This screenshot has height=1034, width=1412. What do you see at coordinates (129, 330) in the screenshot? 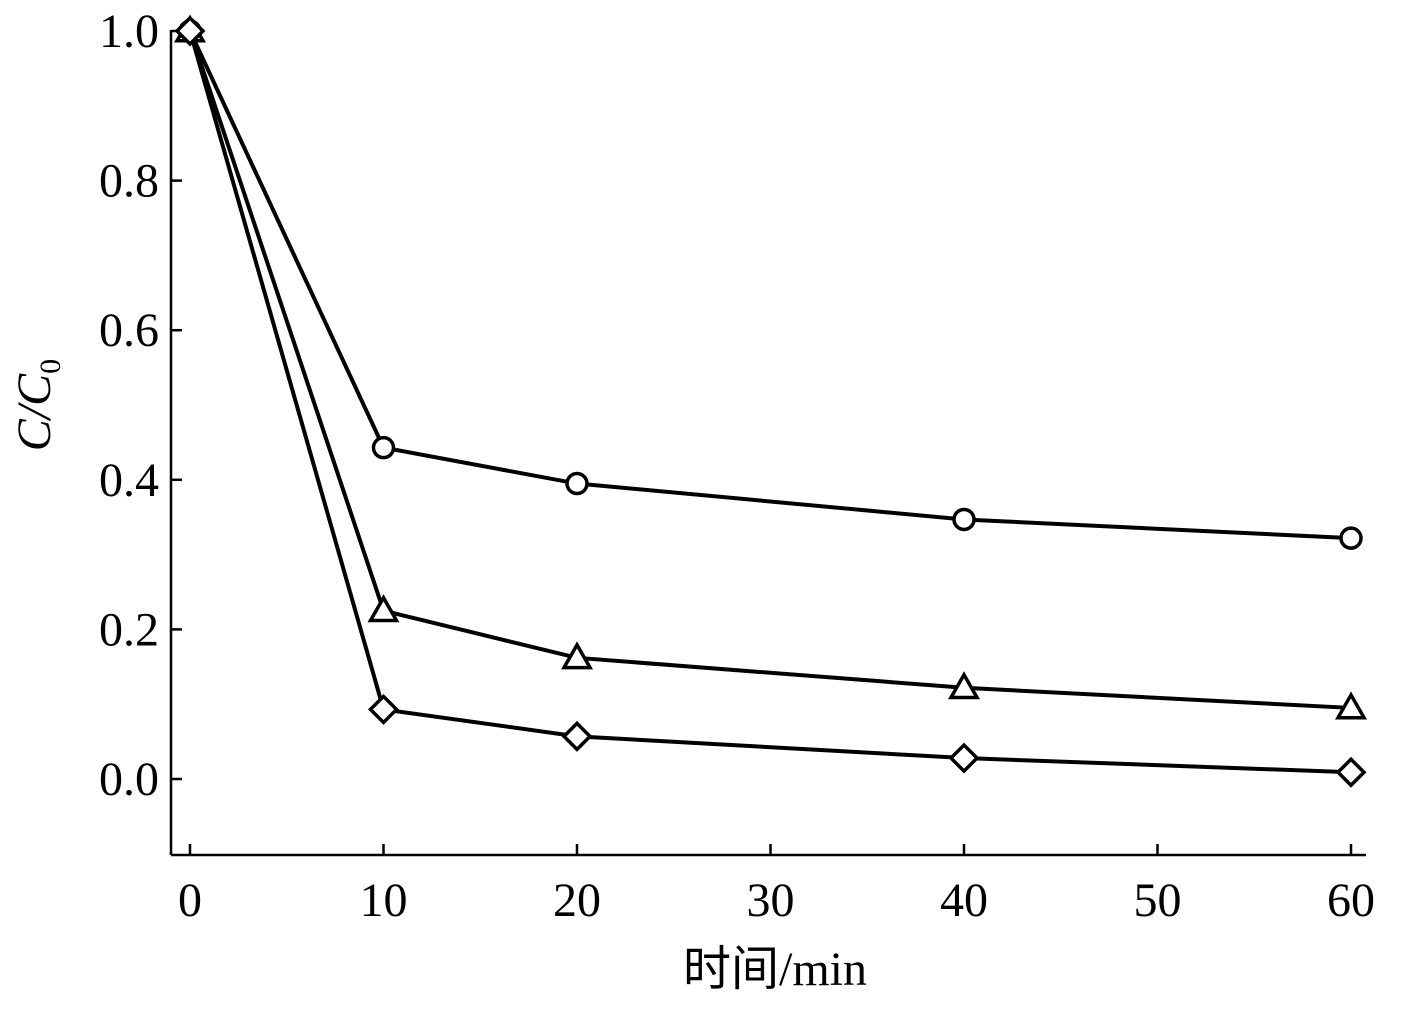
I see `y-tick-label: 0.6` at bounding box center [129, 330].